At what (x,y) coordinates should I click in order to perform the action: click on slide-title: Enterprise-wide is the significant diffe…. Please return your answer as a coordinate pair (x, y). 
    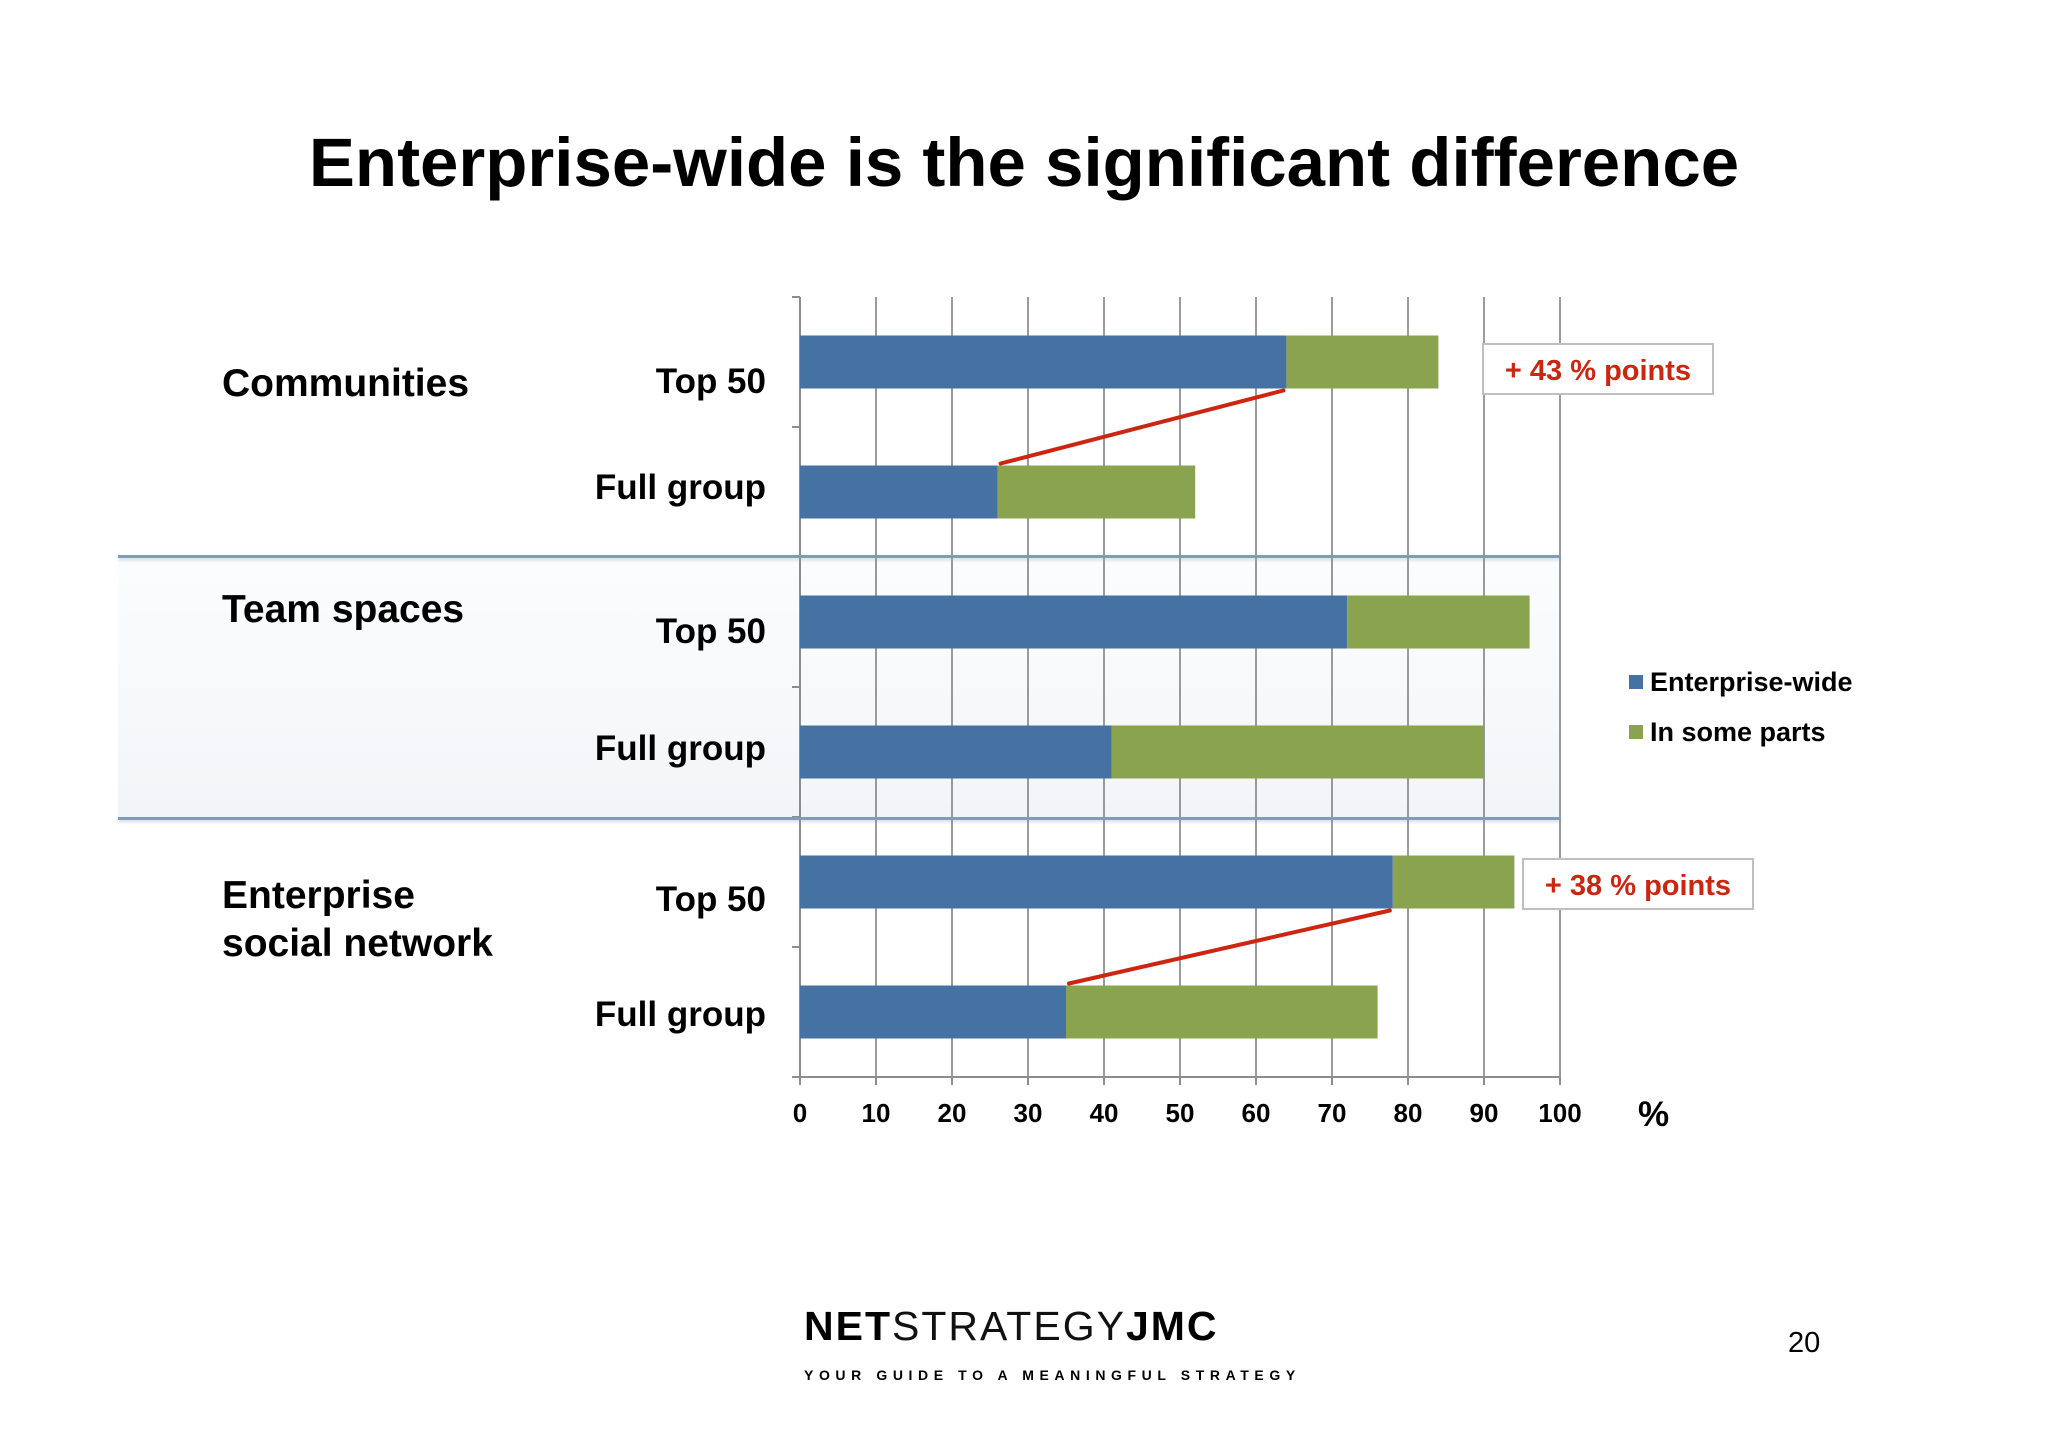
    Looking at the image, I should click on (1024, 162).